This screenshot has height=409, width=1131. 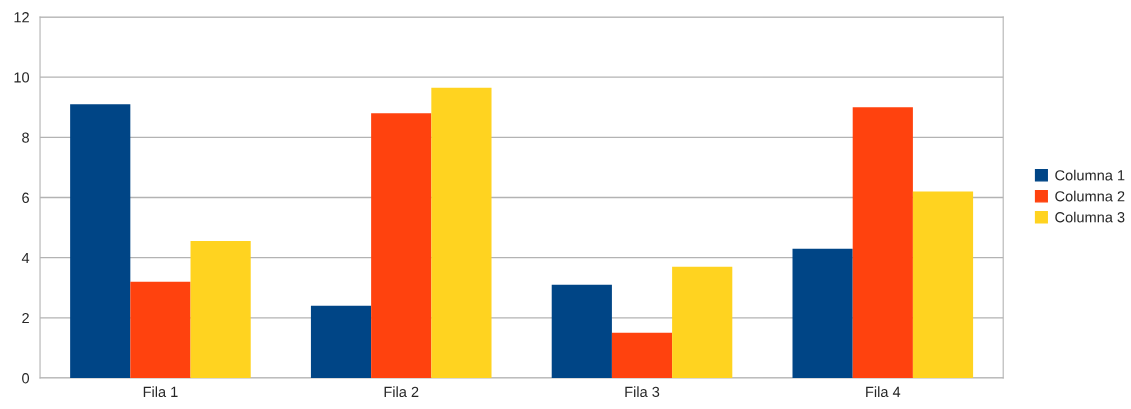 What do you see at coordinates (1090, 217) in the screenshot?
I see `legend-label: Columna 3` at bounding box center [1090, 217].